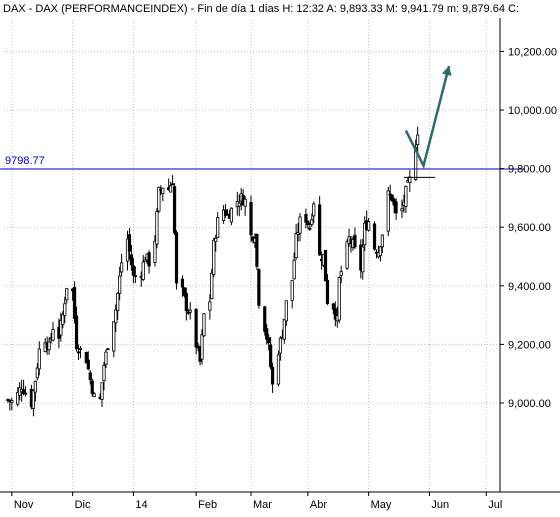 The width and height of the screenshot is (560, 517). I want to click on y-tick-label: 9,400.00, so click(529, 287).